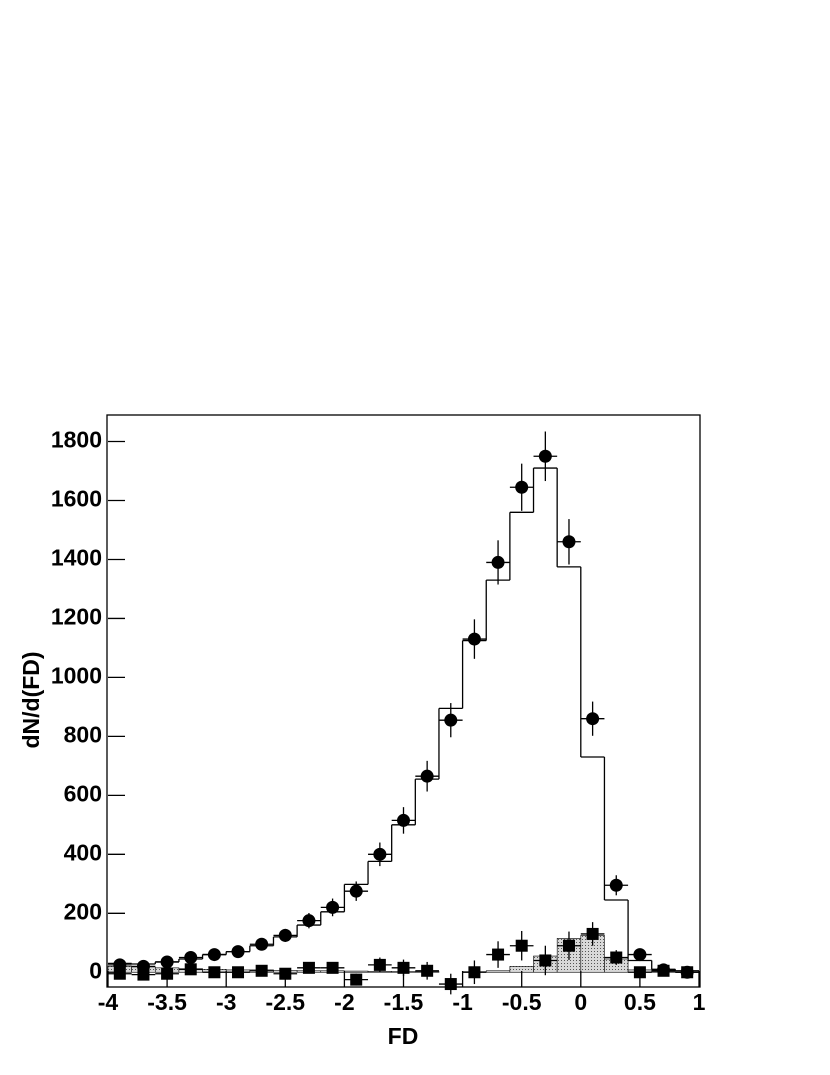  What do you see at coordinates (76, 499) in the screenshot?
I see `y-tick-label: 1600` at bounding box center [76, 499].